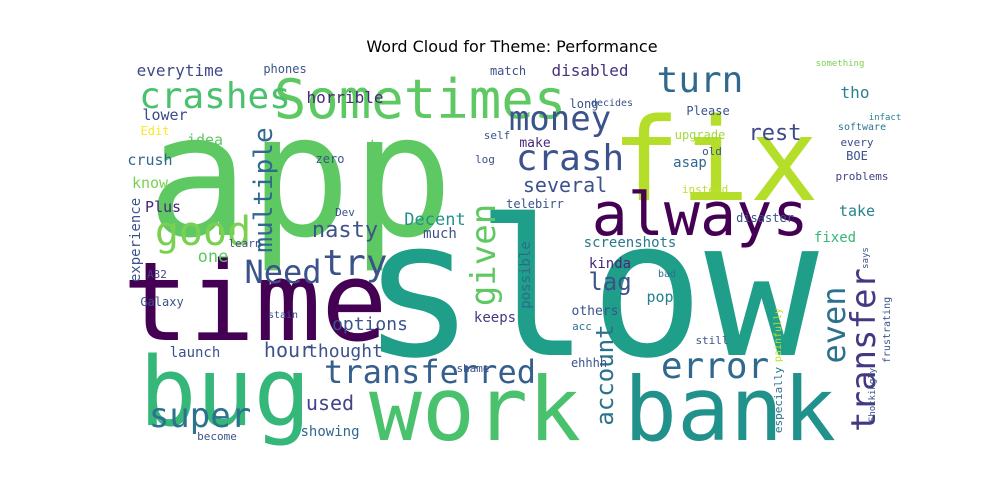  Describe the element at coordinates (835, 238) in the screenshot. I see `word: fixed` at that location.